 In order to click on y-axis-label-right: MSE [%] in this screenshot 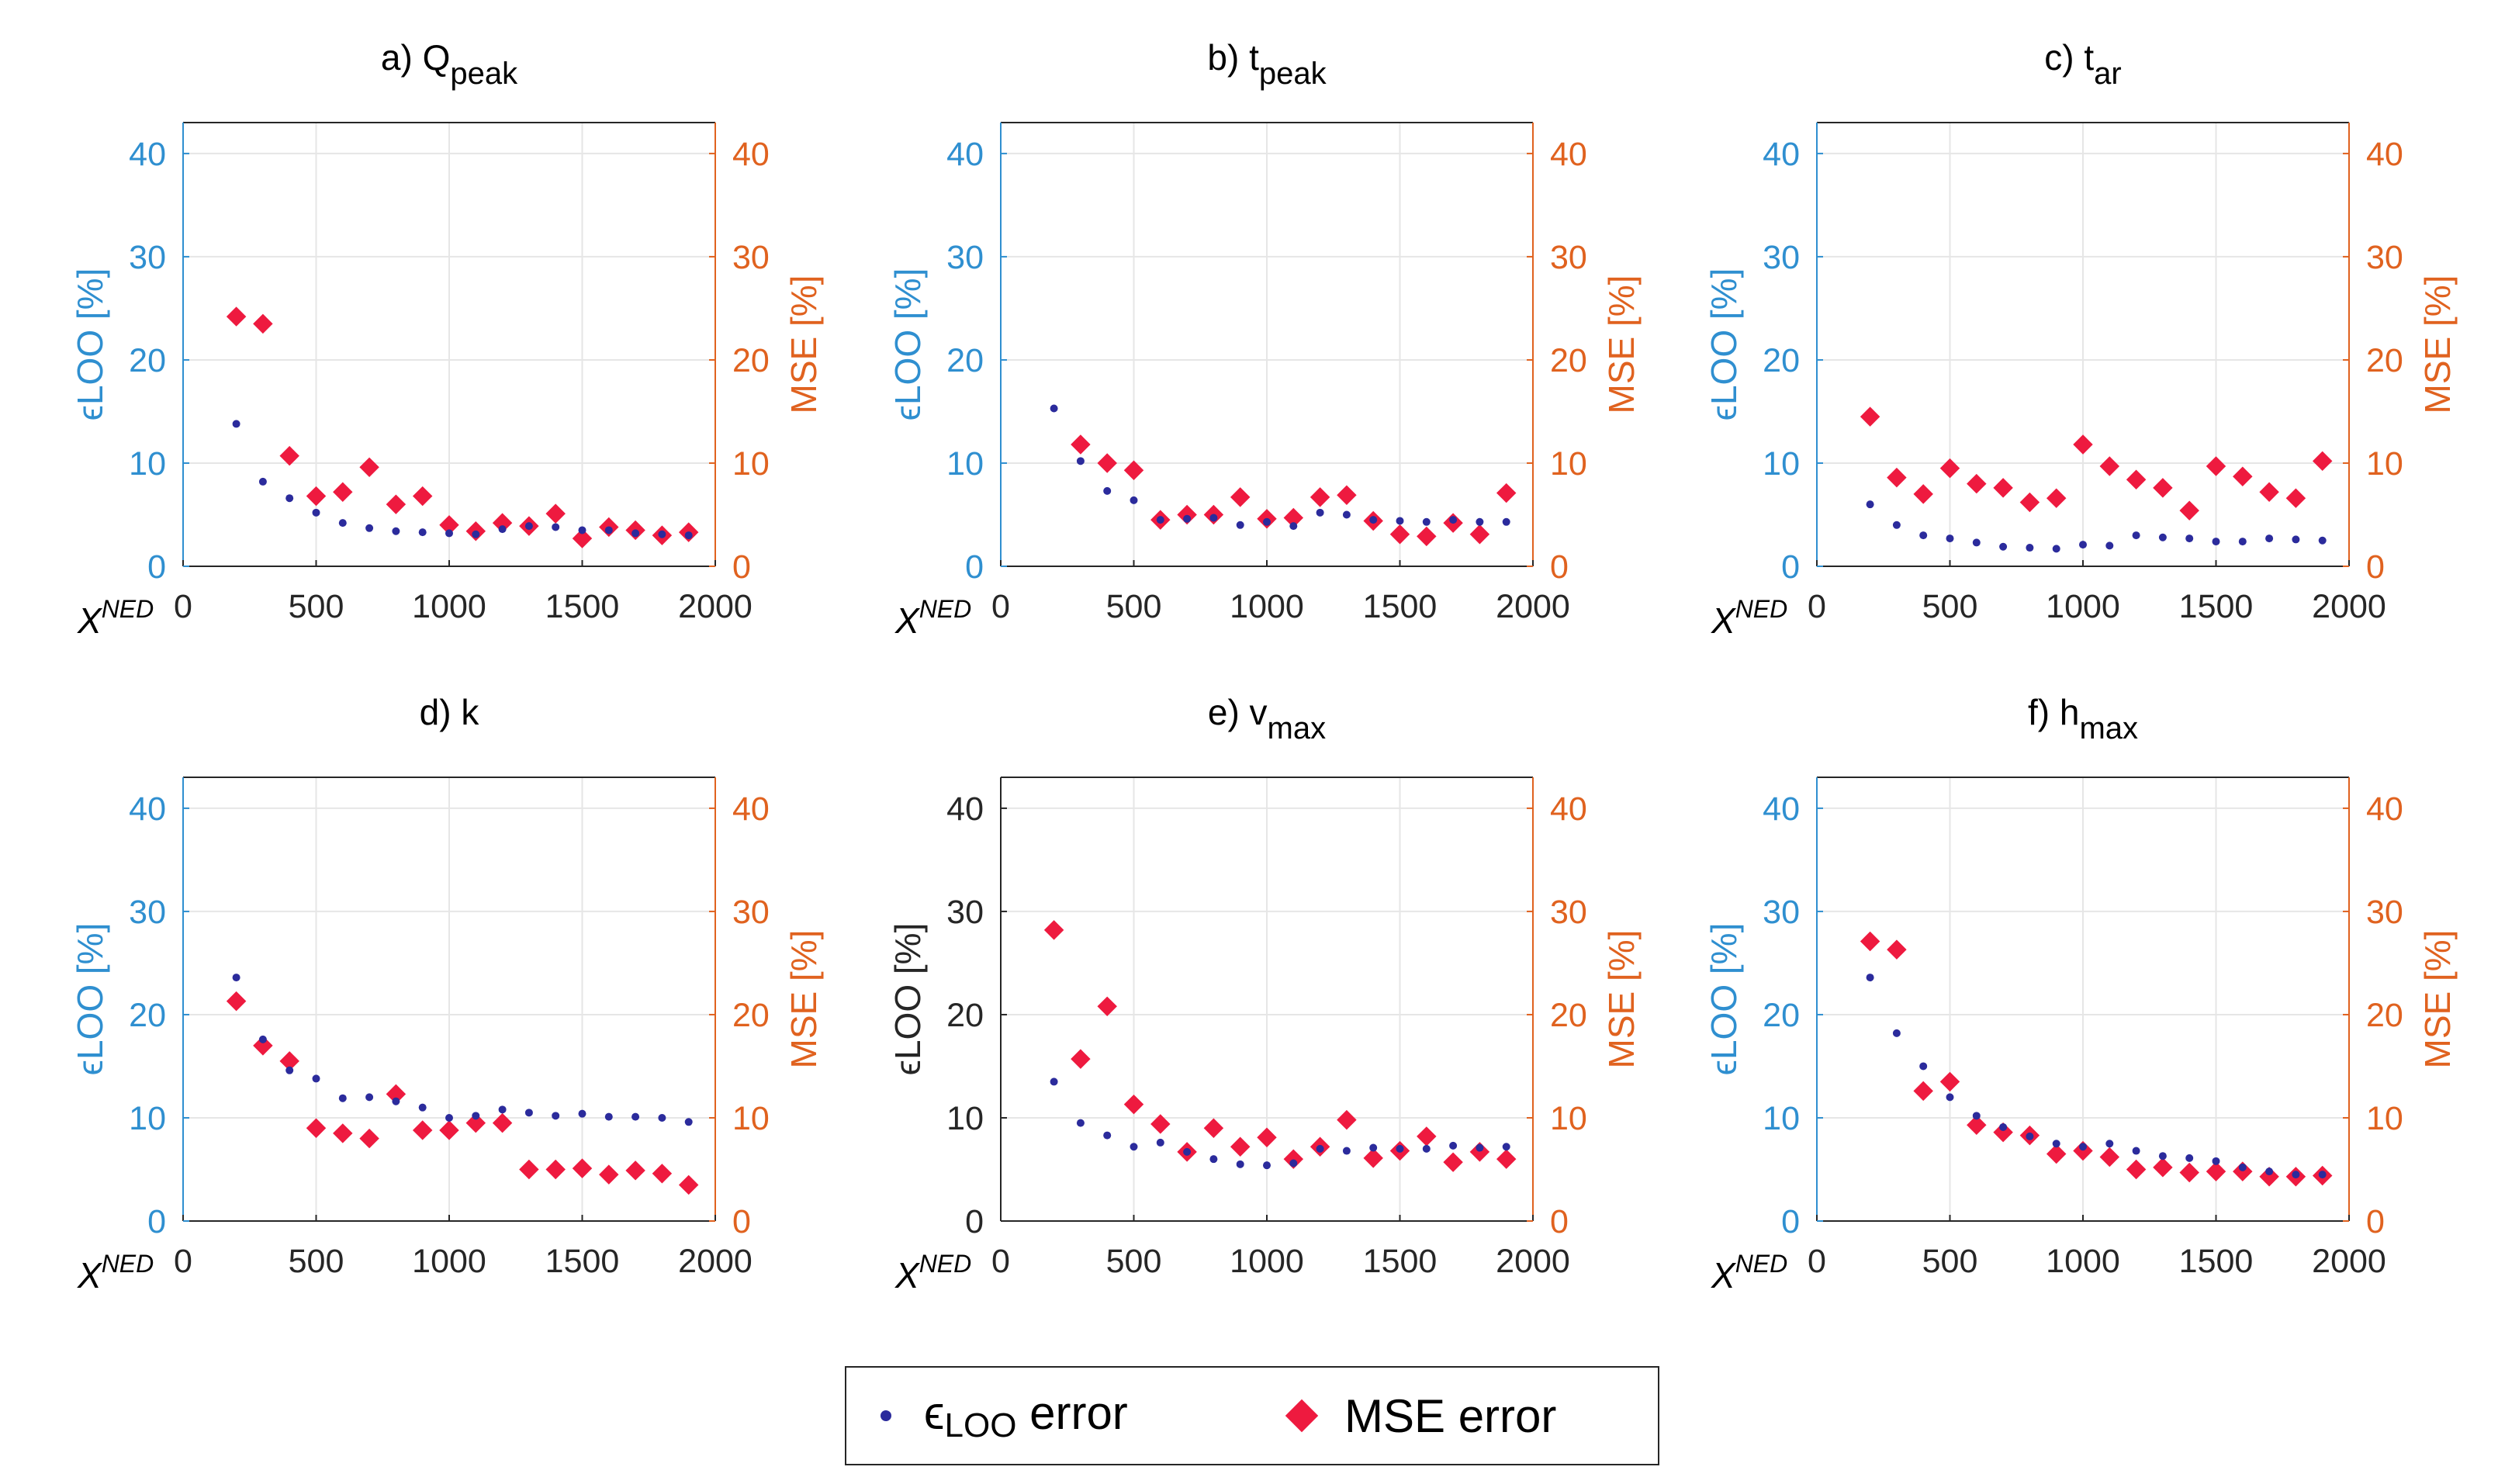, I will do `click(804, 344)`.